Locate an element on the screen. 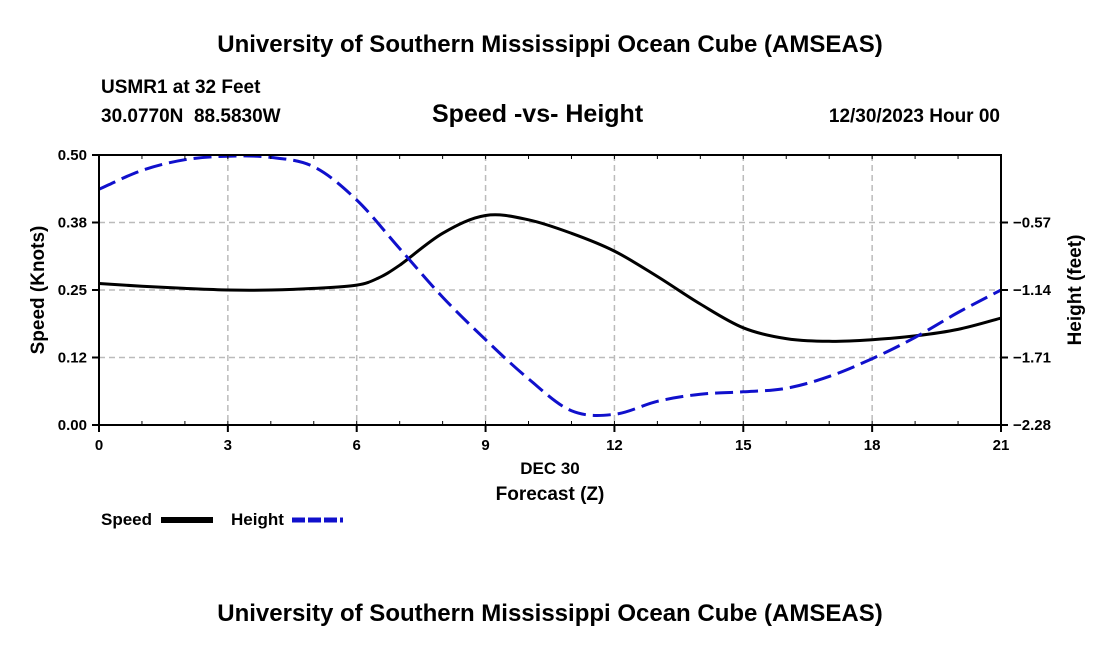 Image resolution: width=1100 pixels, height=650 pixels. x-tick-label: 9 is located at coordinates (485, 445).